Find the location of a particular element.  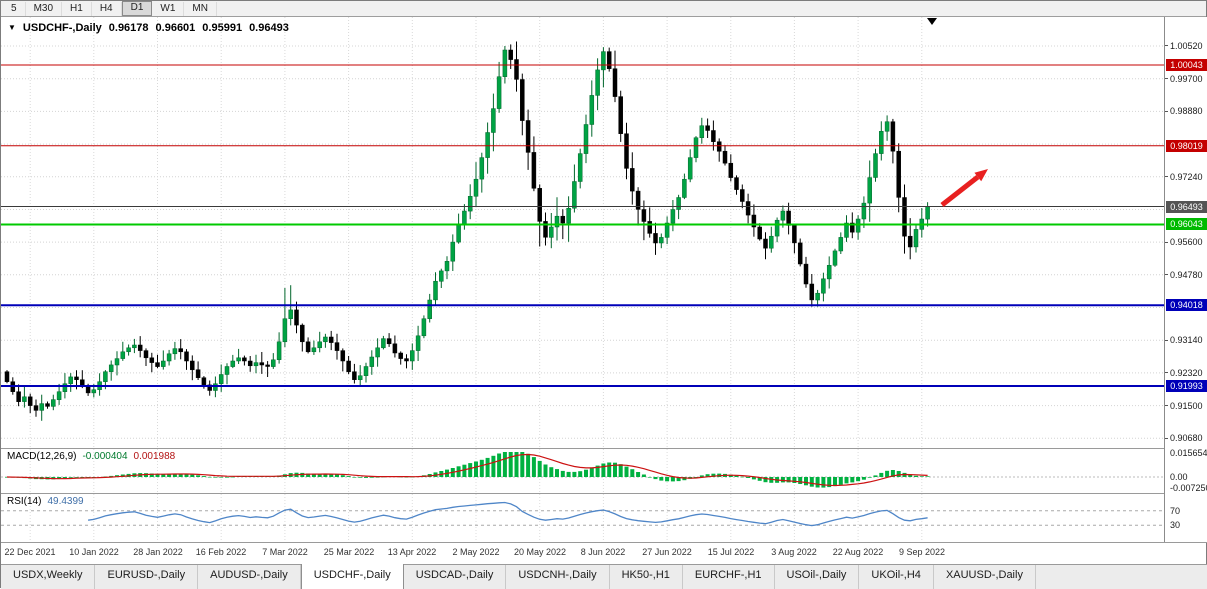

rsi-grid is located at coordinates (582, 518).